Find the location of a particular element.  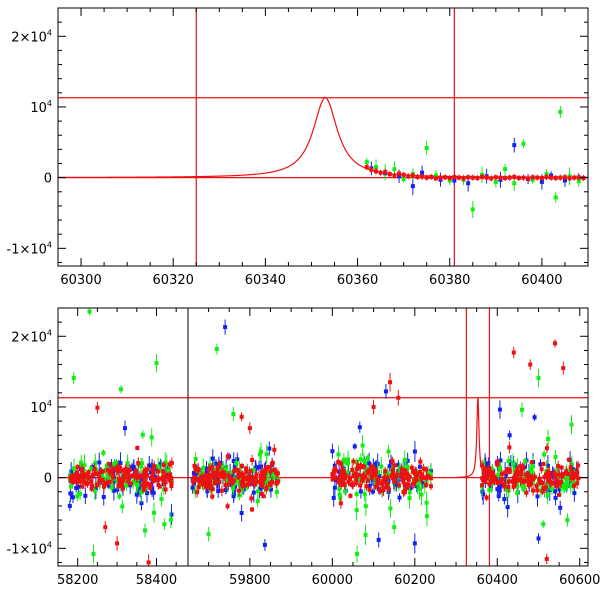

y-tick-label: -1×10⁴ is located at coordinates (30, 548).